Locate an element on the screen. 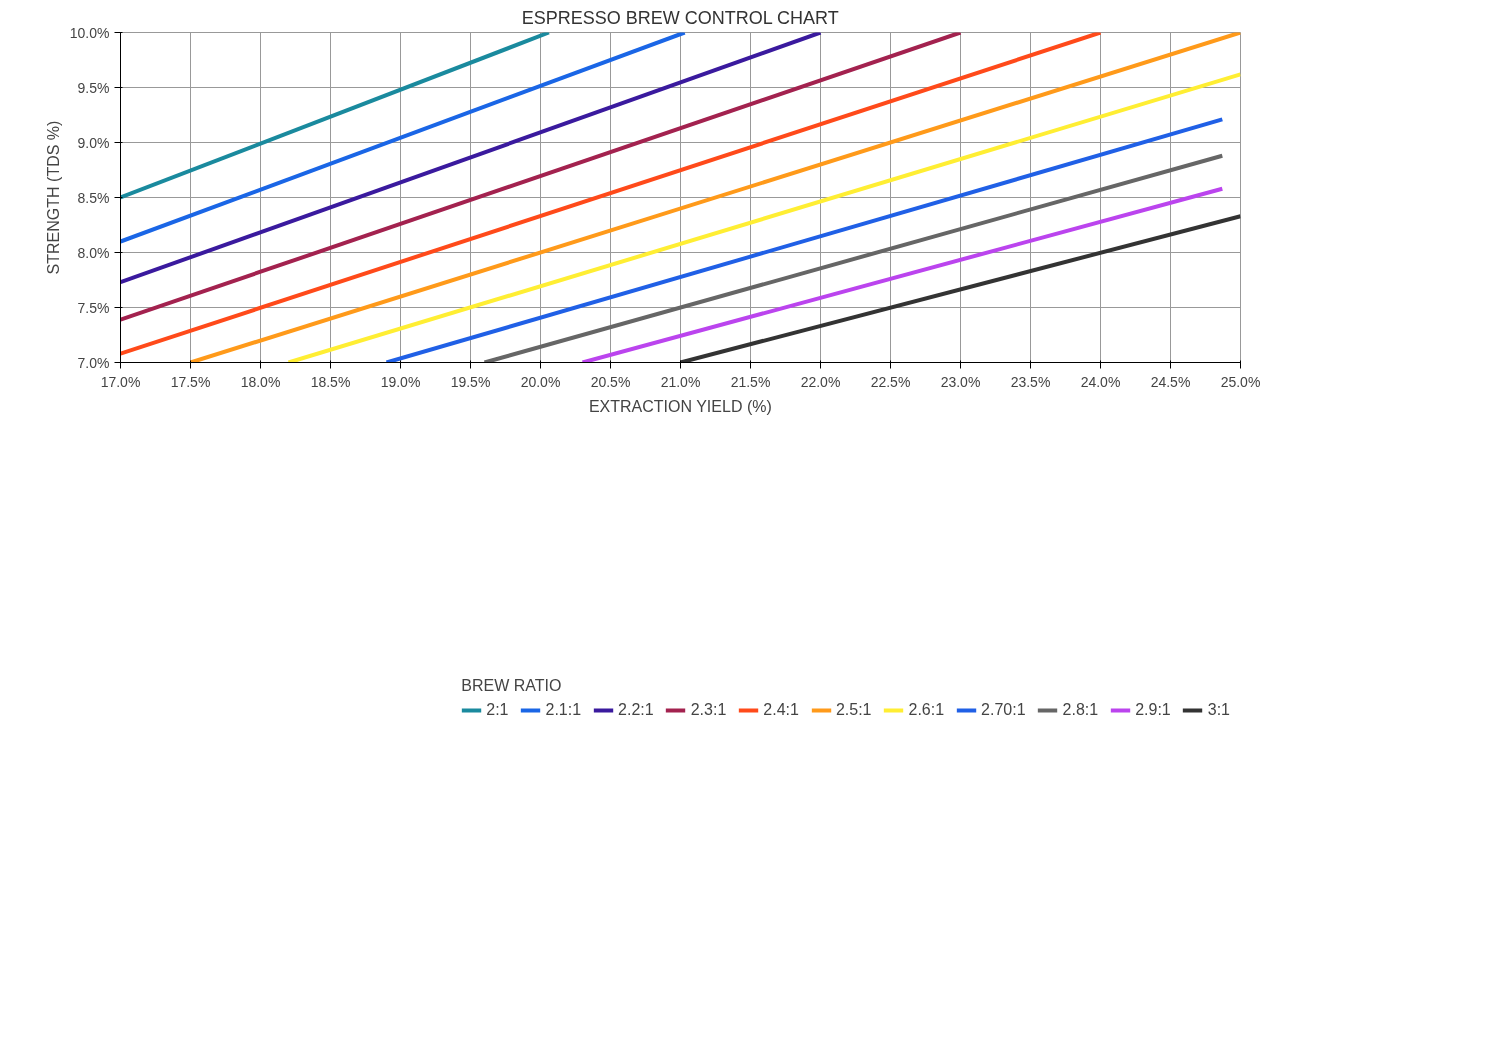 This screenshot has width=1500, height=1060. legend-title: BREW RATIO is located at coordinates (512, 686).